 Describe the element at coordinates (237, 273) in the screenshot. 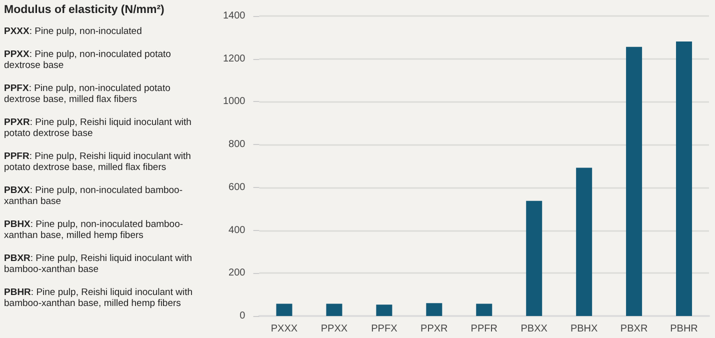

I see `y-tick-label: 200` at that location.